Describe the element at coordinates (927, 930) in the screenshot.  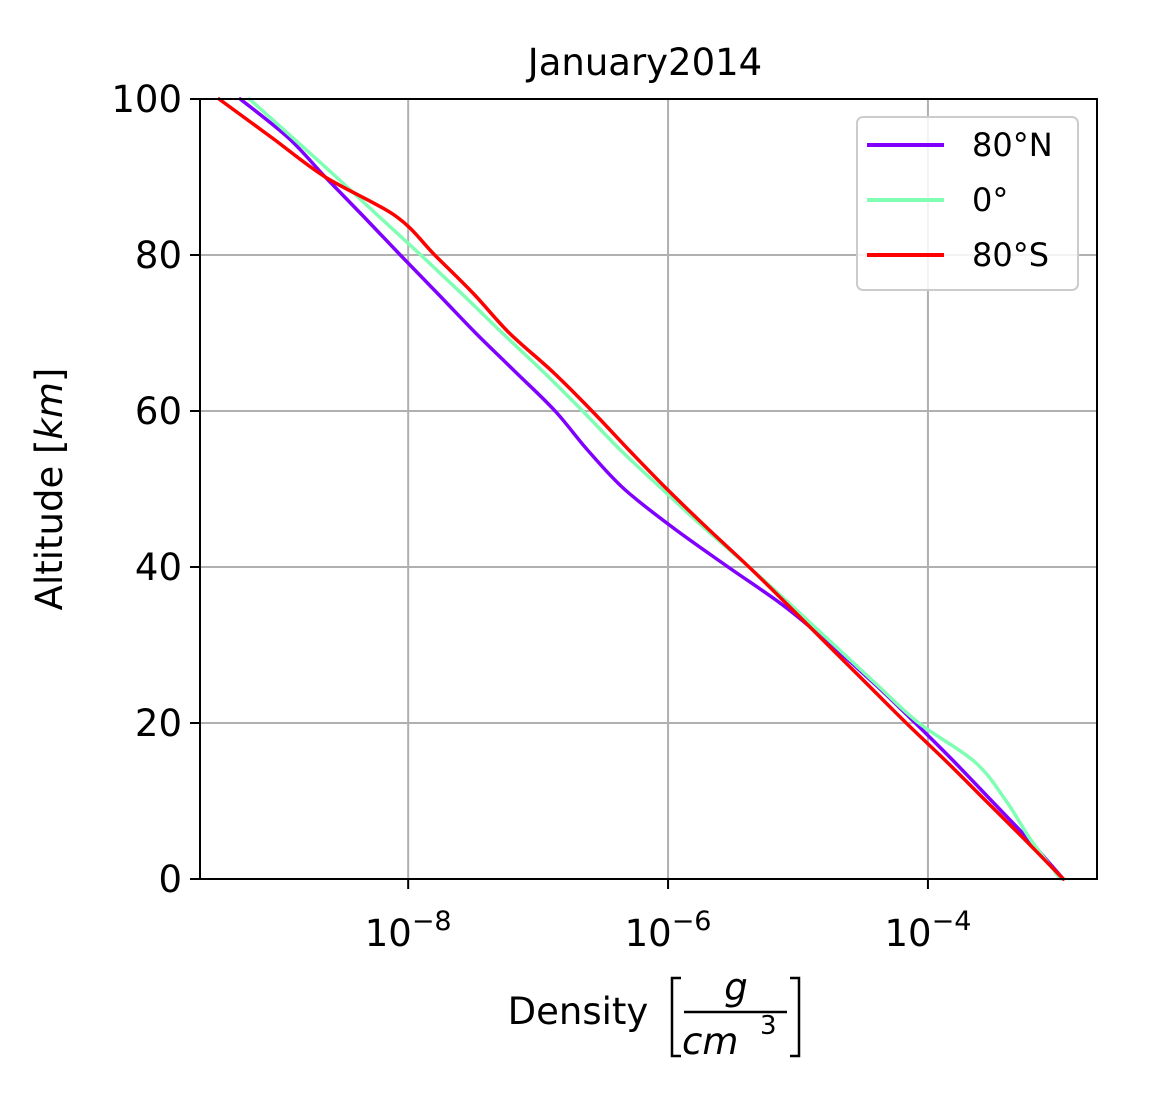
I see `x-tick-label: 10⁻⁴` at that location.